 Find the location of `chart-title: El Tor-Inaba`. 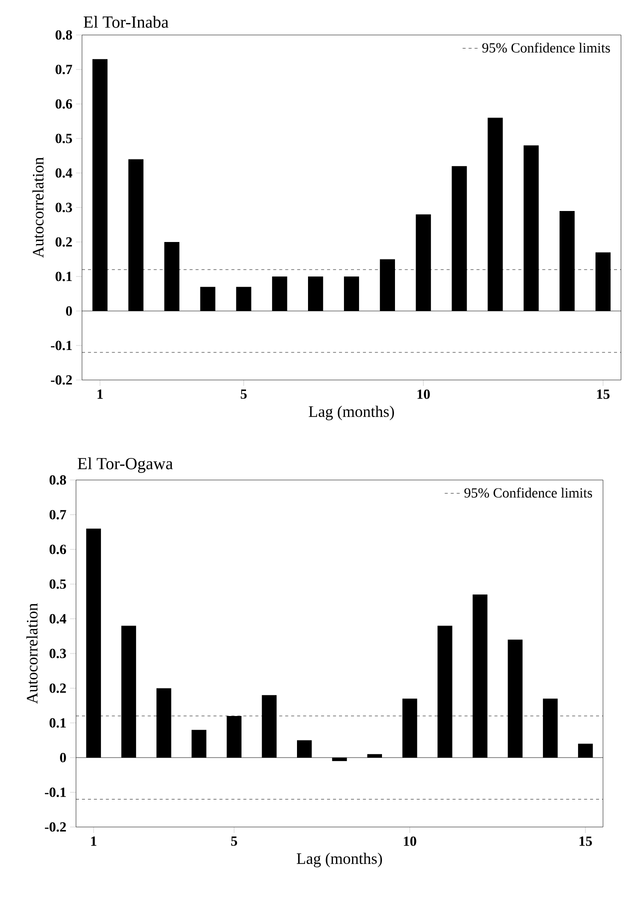

chart-title: El Tor-Inaba is located at coordinates (126, 22).